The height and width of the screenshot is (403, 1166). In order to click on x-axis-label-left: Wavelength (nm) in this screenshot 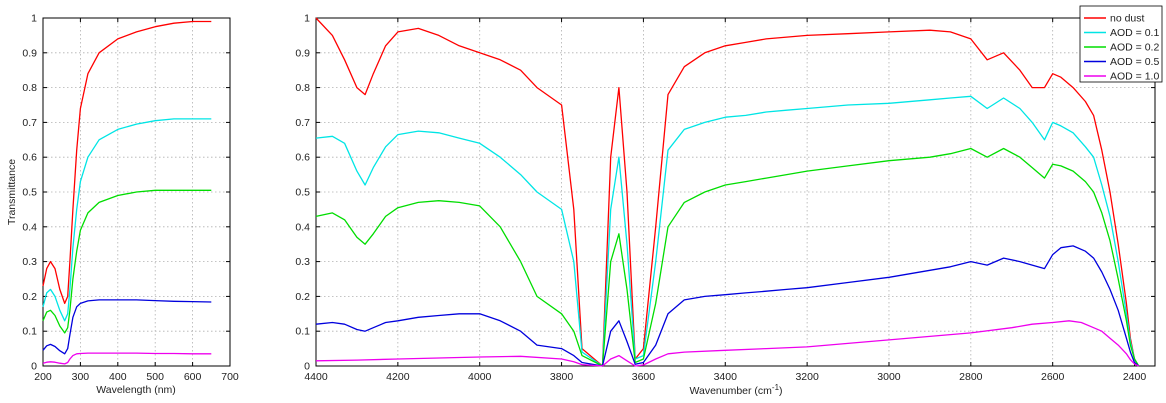, I will do `click(136, 390)`.